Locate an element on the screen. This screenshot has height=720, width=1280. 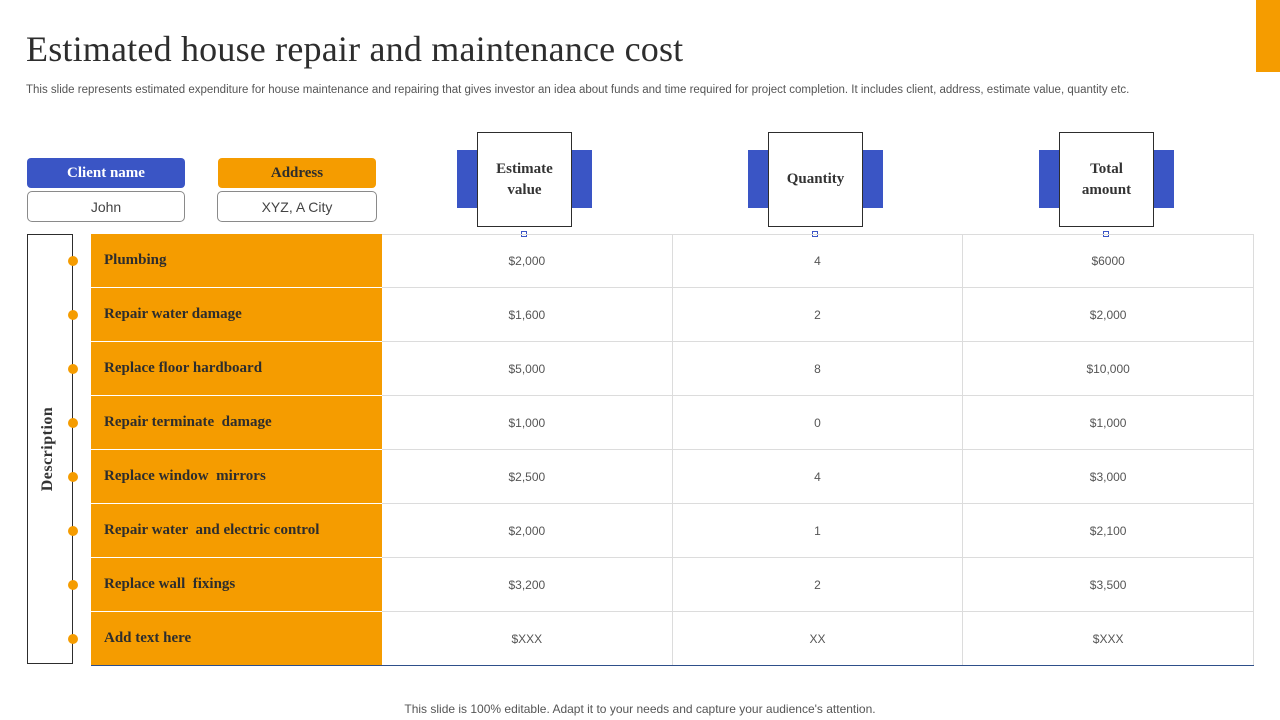
estimate-value-header: Estimate value is located at coordinates (524, 184).